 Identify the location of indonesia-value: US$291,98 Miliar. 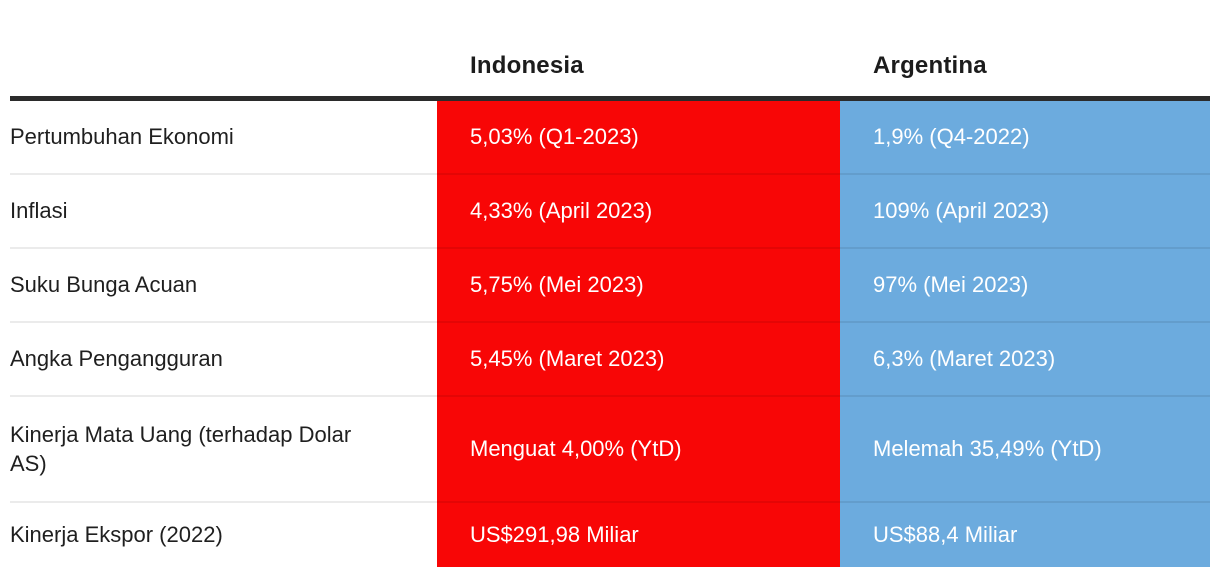
(638, 534).